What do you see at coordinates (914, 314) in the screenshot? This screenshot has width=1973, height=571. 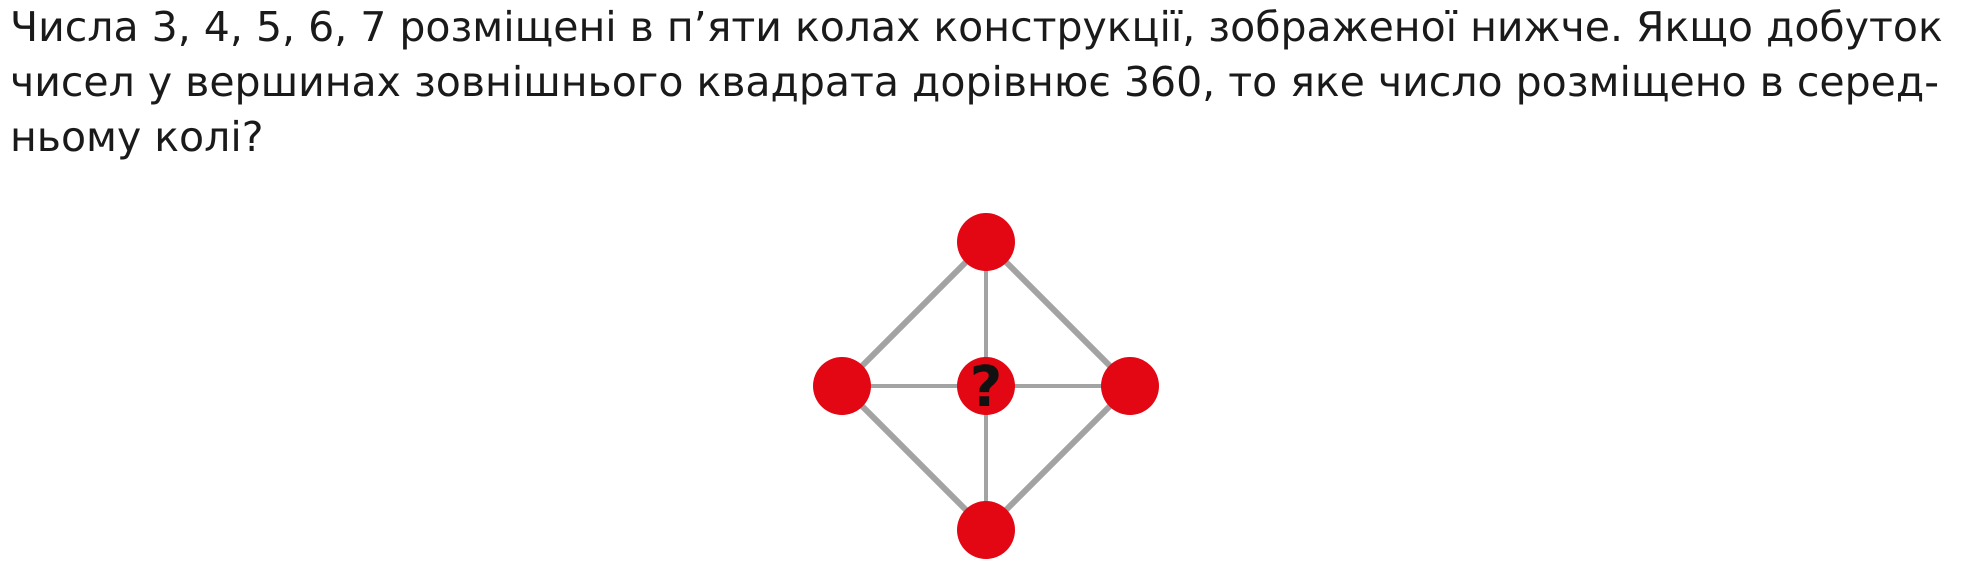 I see `edge-left-top` at bounding box center [914, 314].